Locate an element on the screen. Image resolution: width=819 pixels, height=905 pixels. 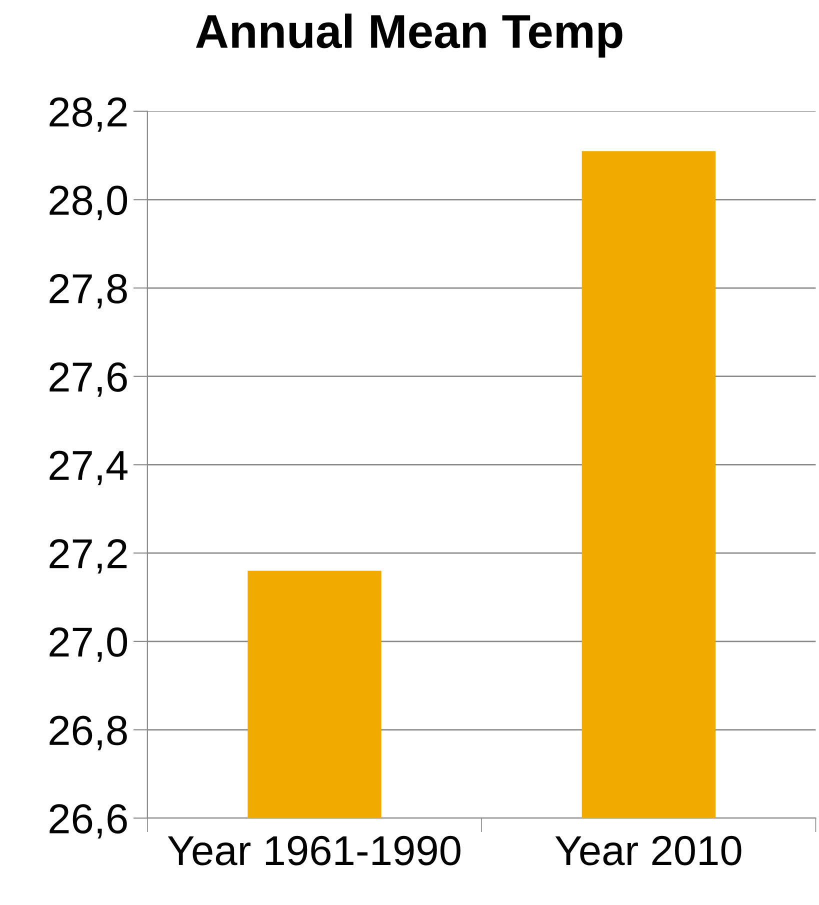
x-tick-label: Year 1961-1990 is located at coordinates (314, 851).